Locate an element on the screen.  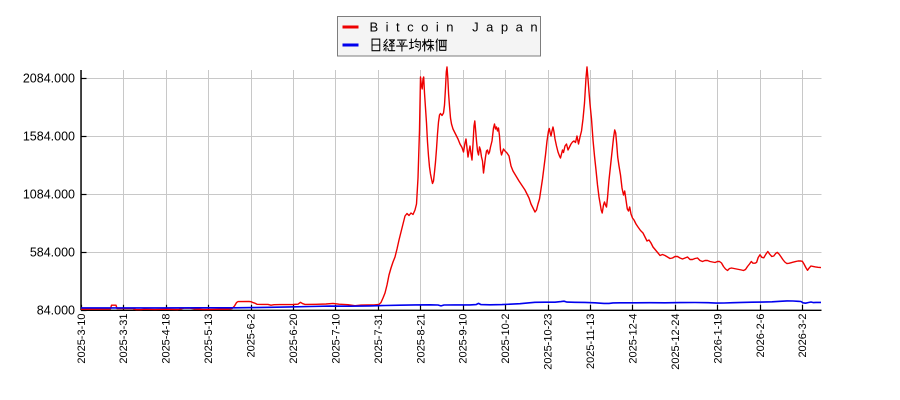
svg-text: 2026-1-19 is located at coordinates (718, 339).